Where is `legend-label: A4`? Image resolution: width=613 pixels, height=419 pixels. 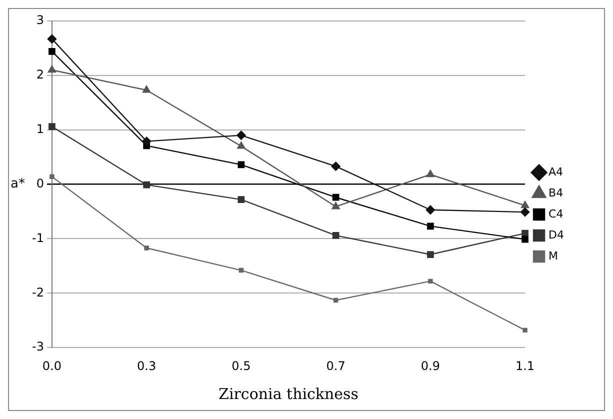 legend-label: A4 is located at coordinates (556, 171).